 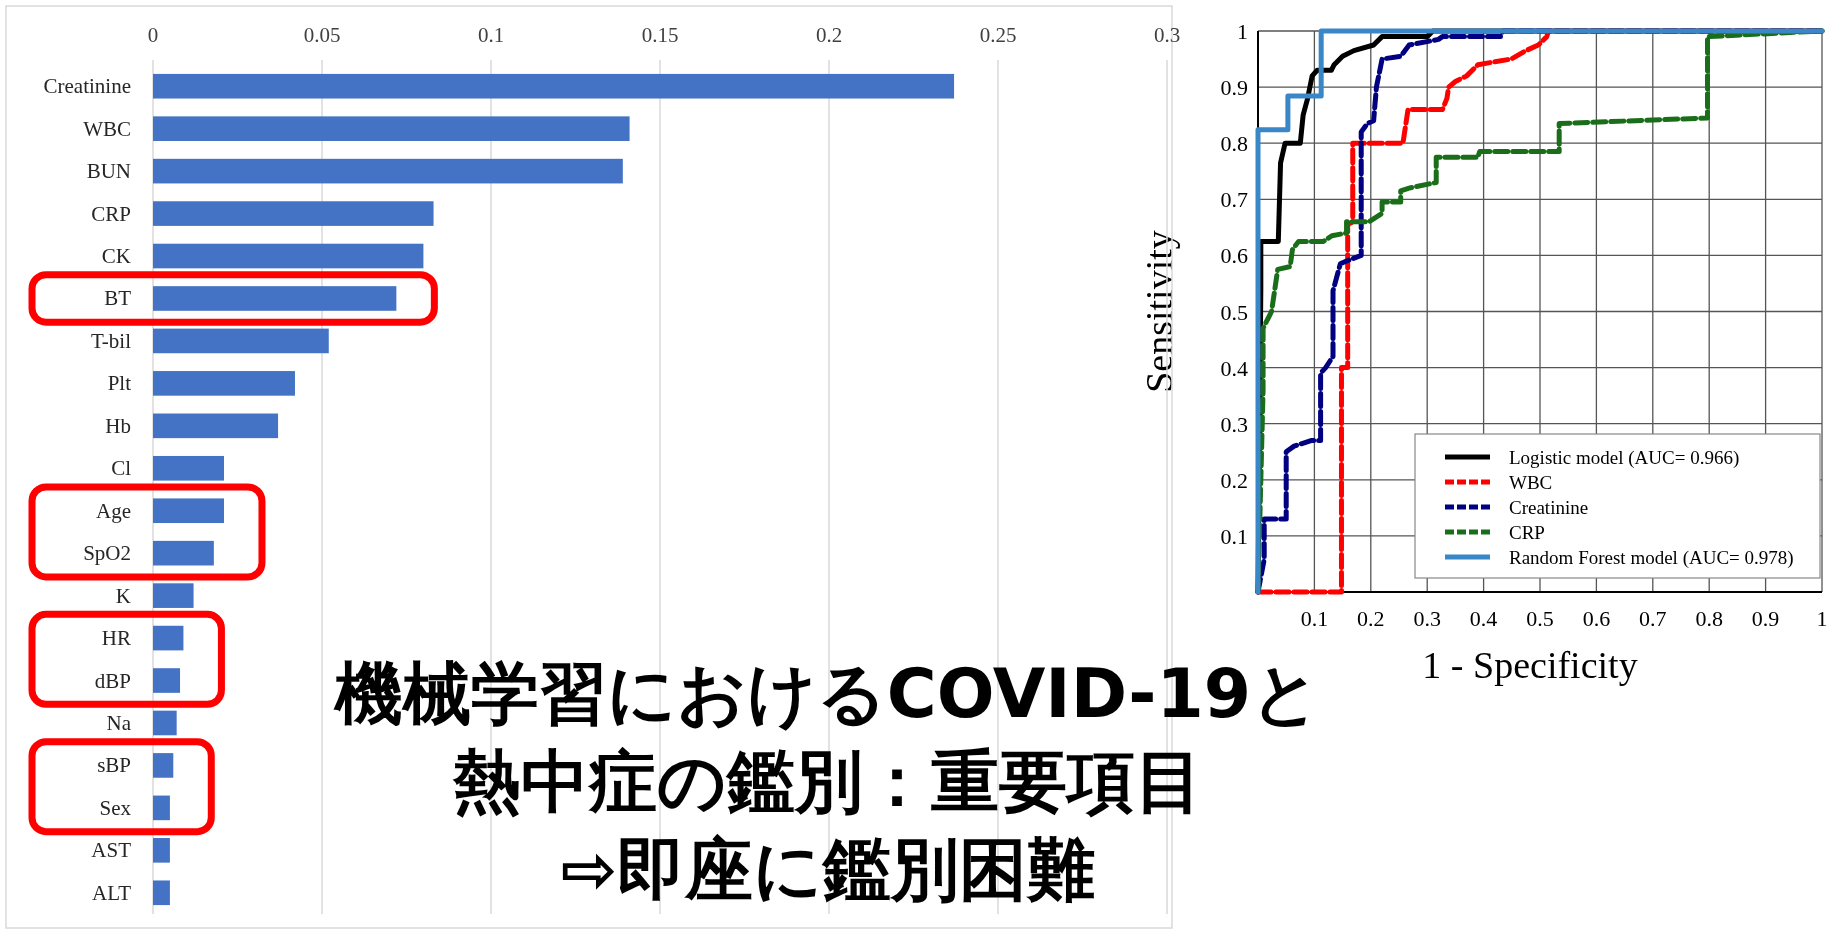 I want to click on y-tick-label: sBP, so click(x=114, y=765).